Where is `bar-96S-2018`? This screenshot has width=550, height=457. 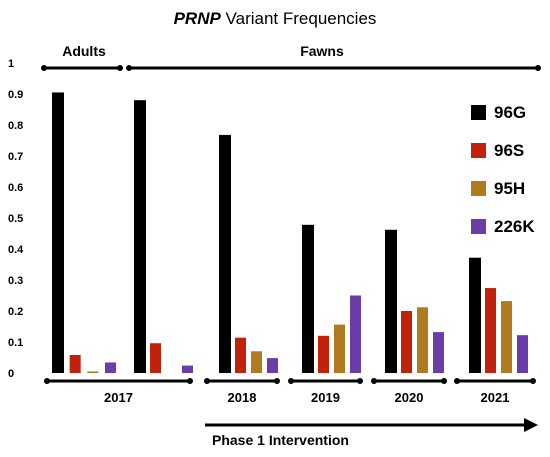 bar-96S-2018 is located at coordinates (240, 355).